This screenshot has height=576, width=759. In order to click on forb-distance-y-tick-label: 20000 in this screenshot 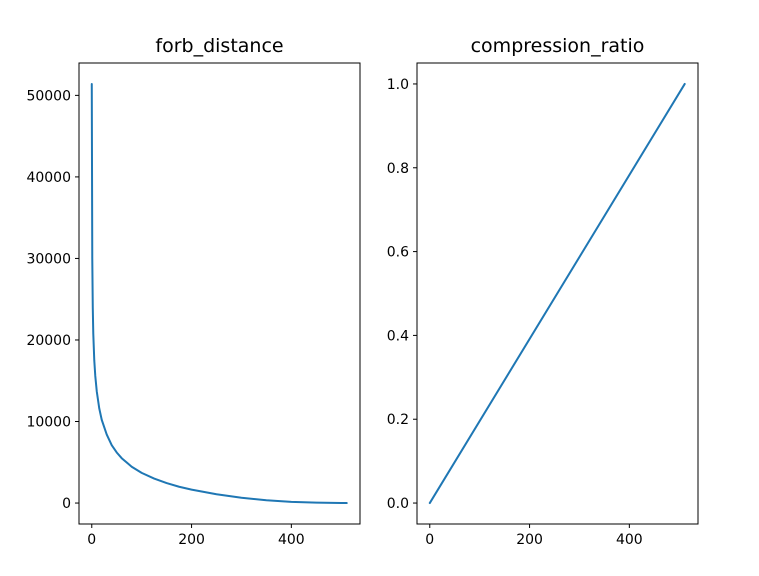, I will do `click(48, 341)`.